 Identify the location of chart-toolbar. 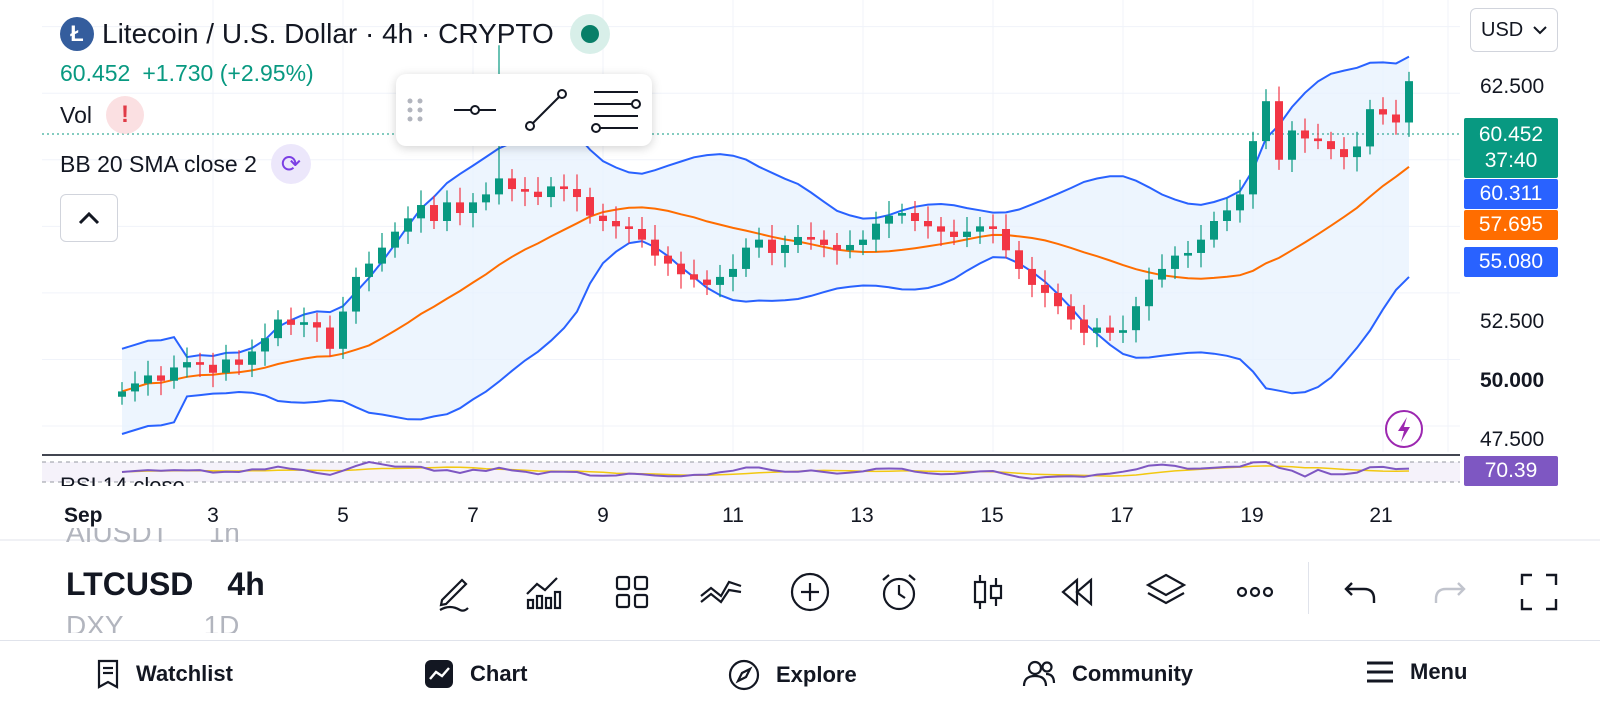
(1015, 590).